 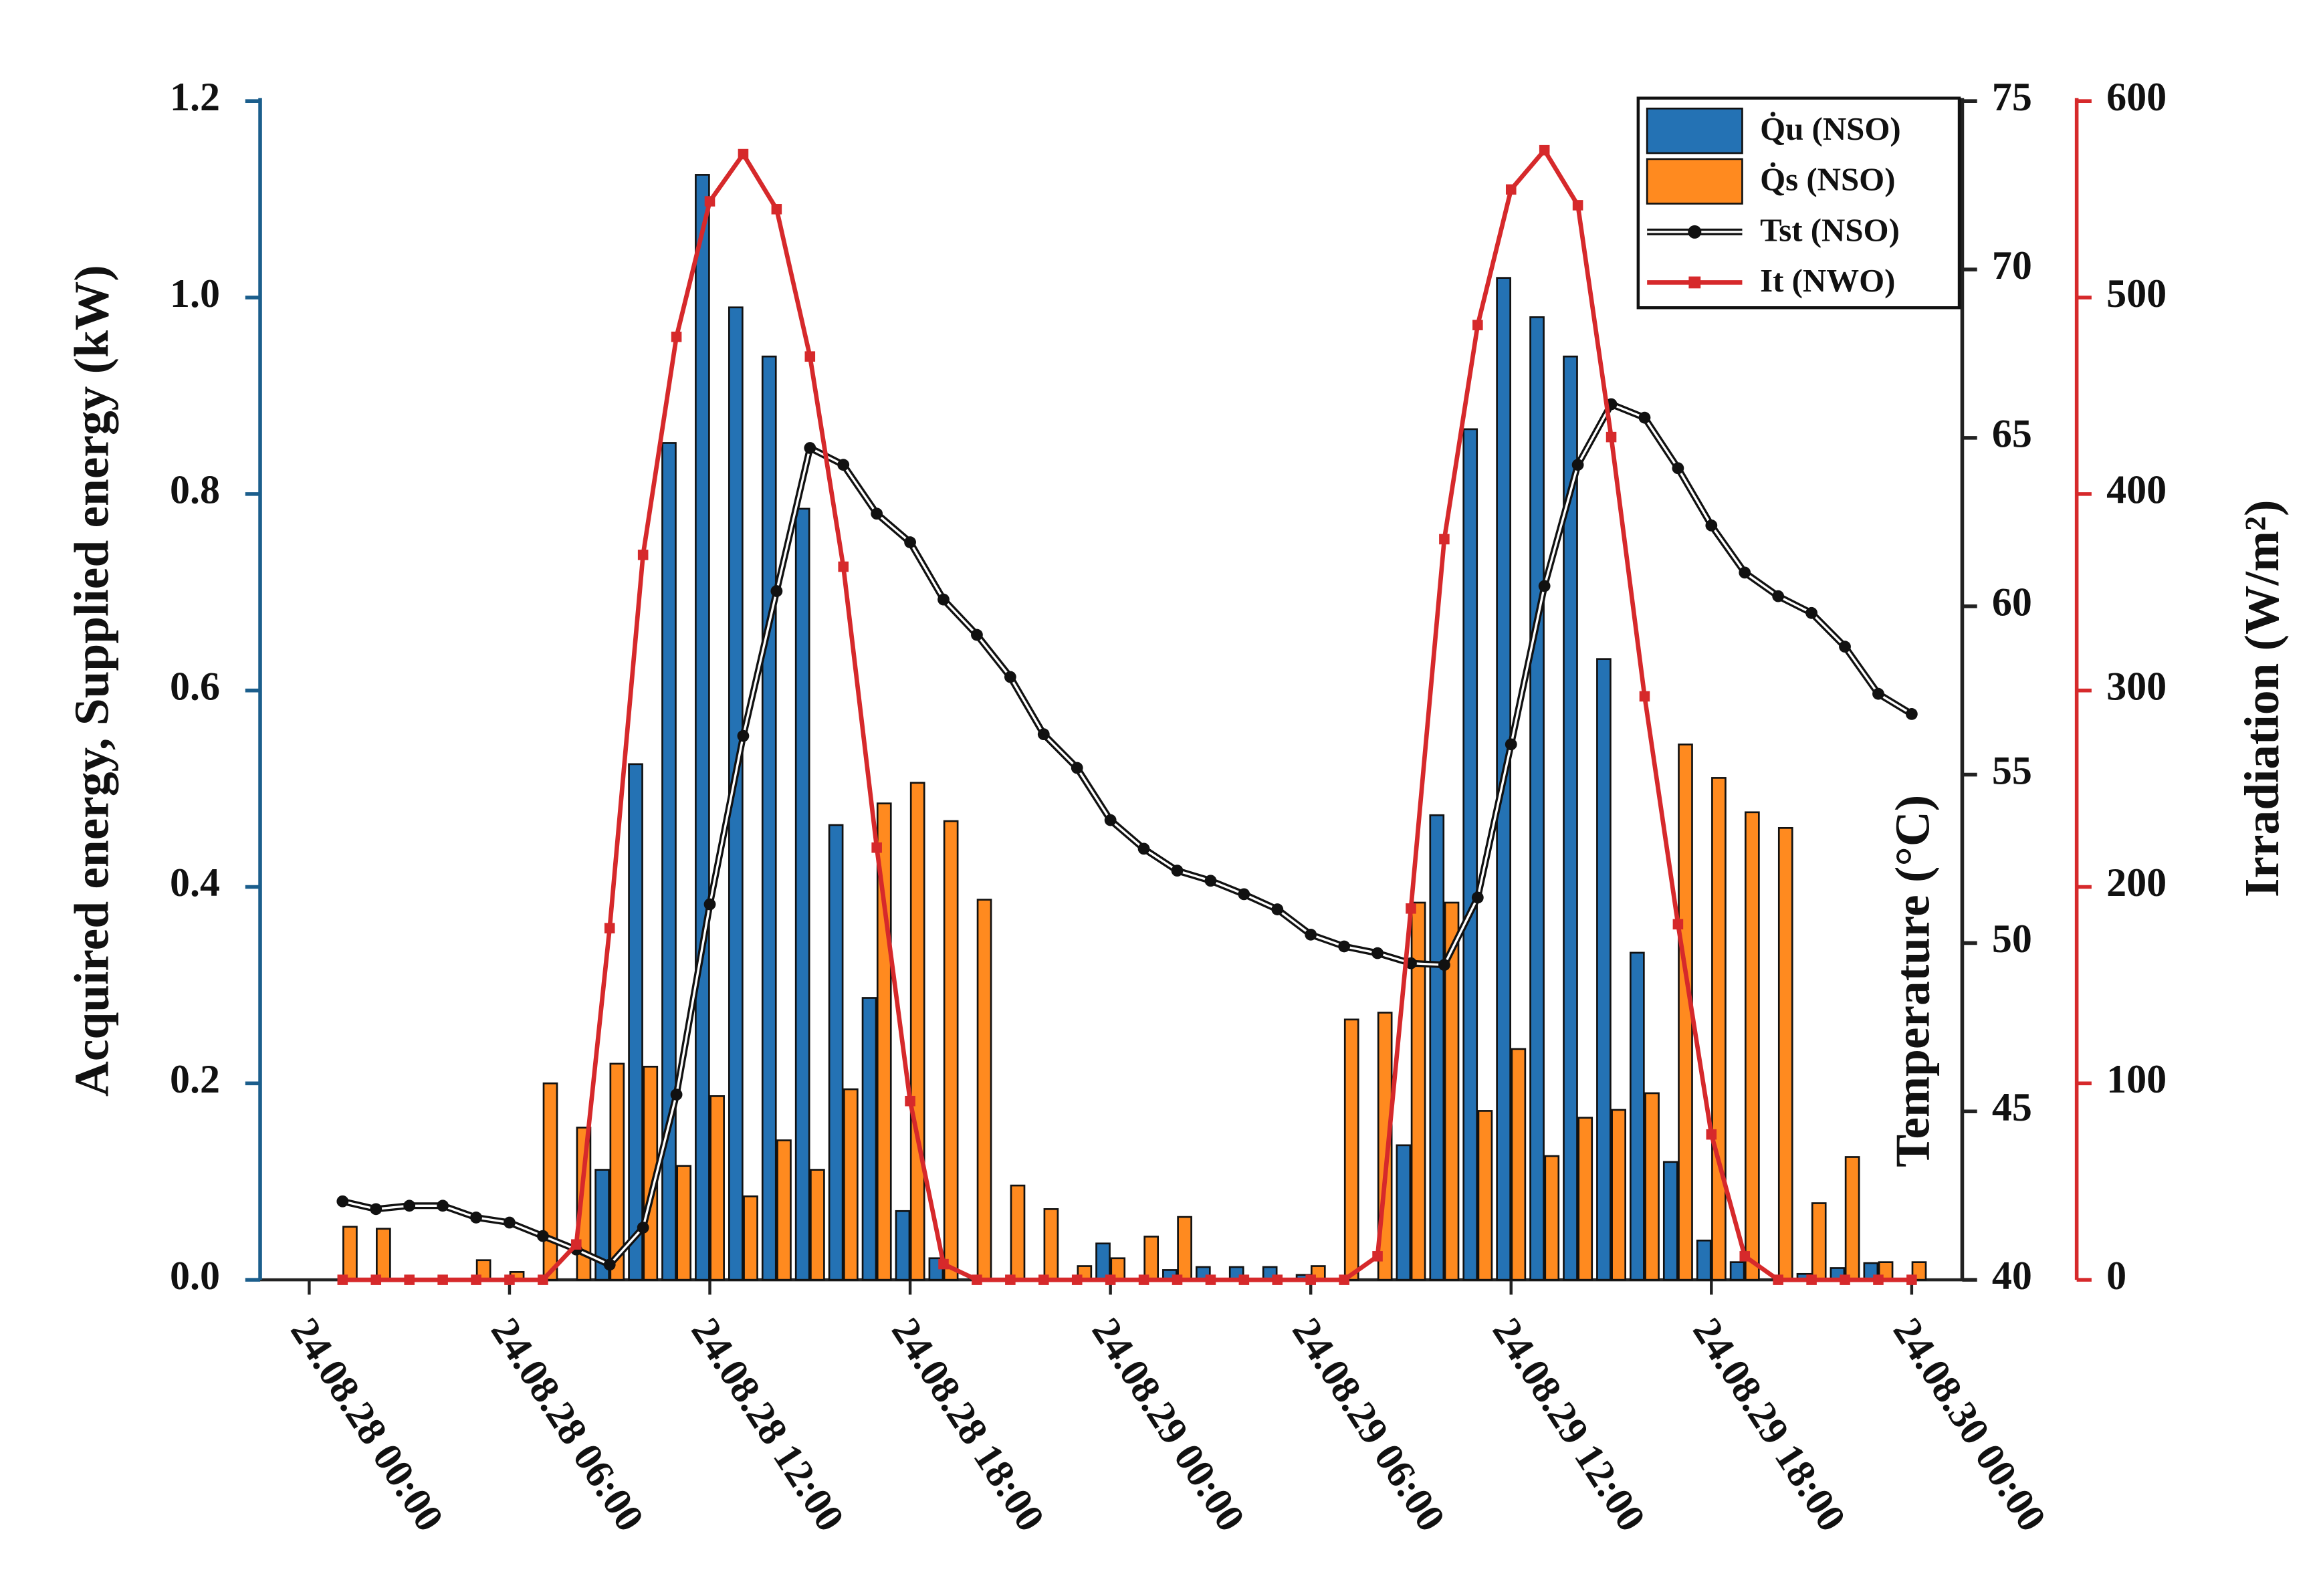 What do you see at coordinates (1827, 280) in the screenshot?
I see `legend-label: It (NWO)` at bounding box center [1827, 280].